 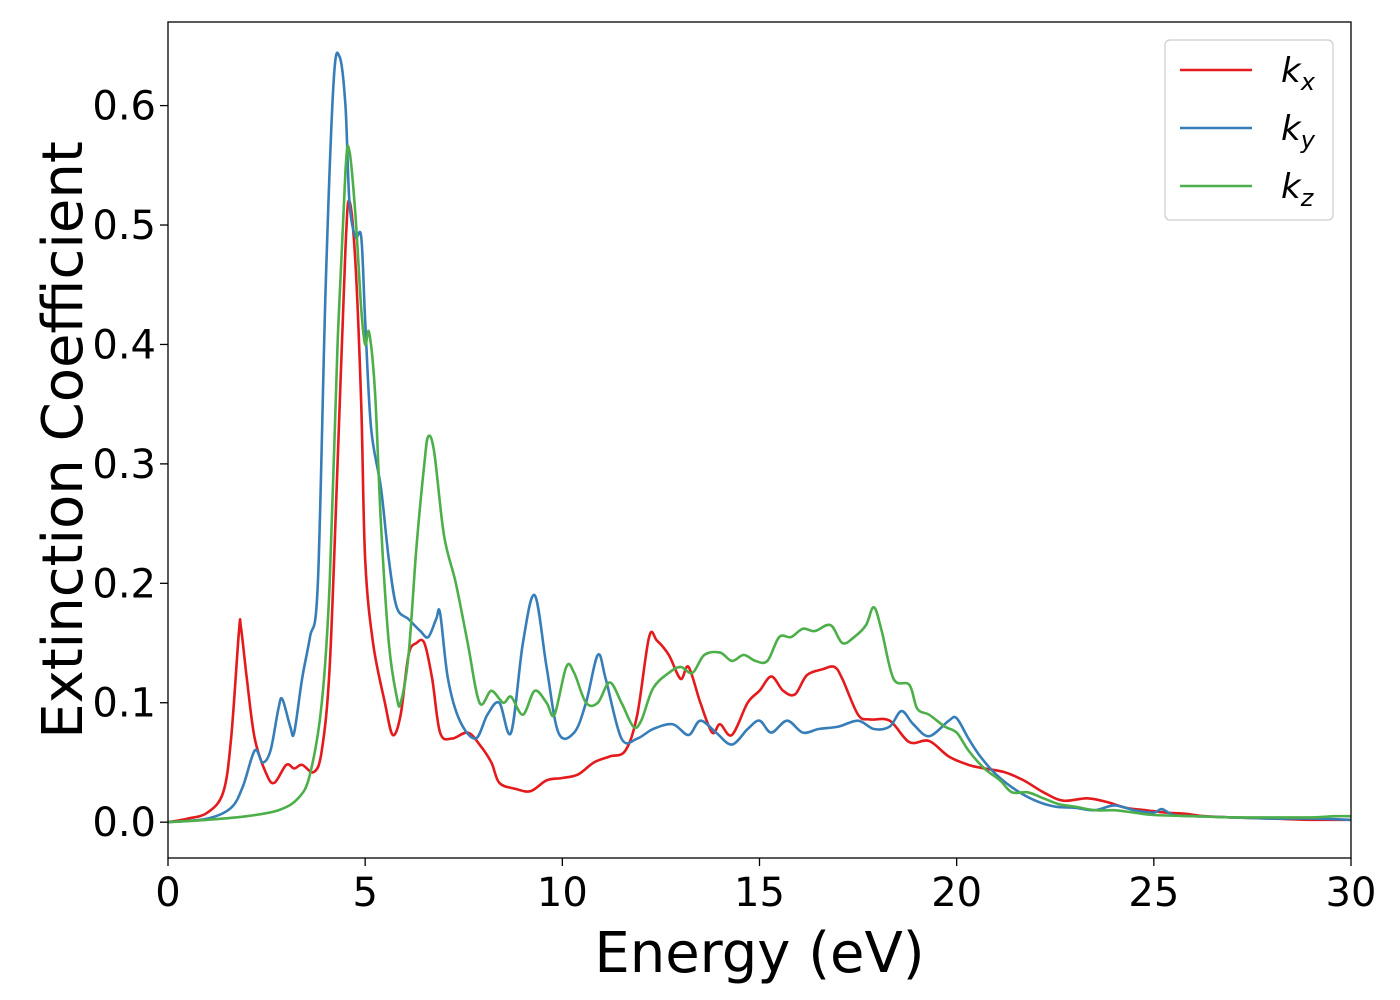 I want to click on y-tick-label: 0.3, so click(x=124, y=465).